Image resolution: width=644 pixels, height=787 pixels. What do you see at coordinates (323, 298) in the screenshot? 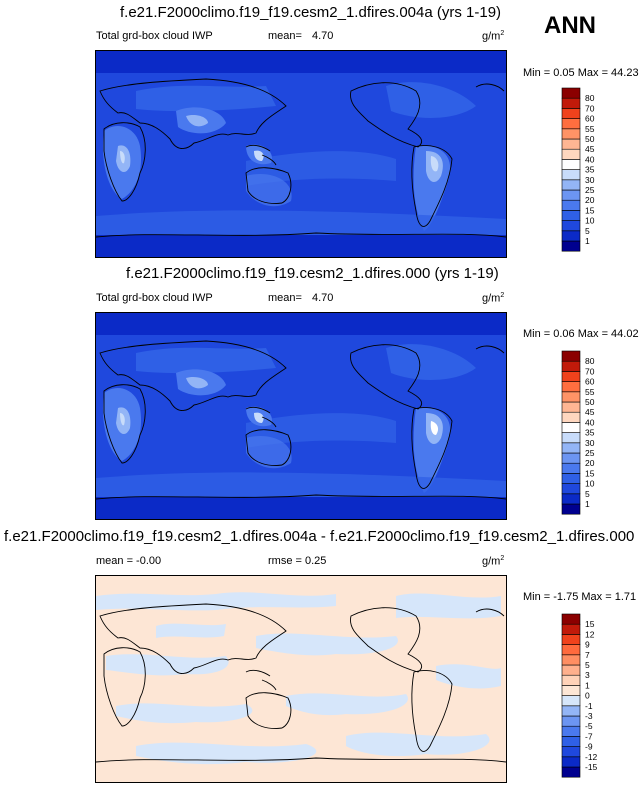
I see `panel2-mean-value: 4.70` at bounding box center [323, 298].